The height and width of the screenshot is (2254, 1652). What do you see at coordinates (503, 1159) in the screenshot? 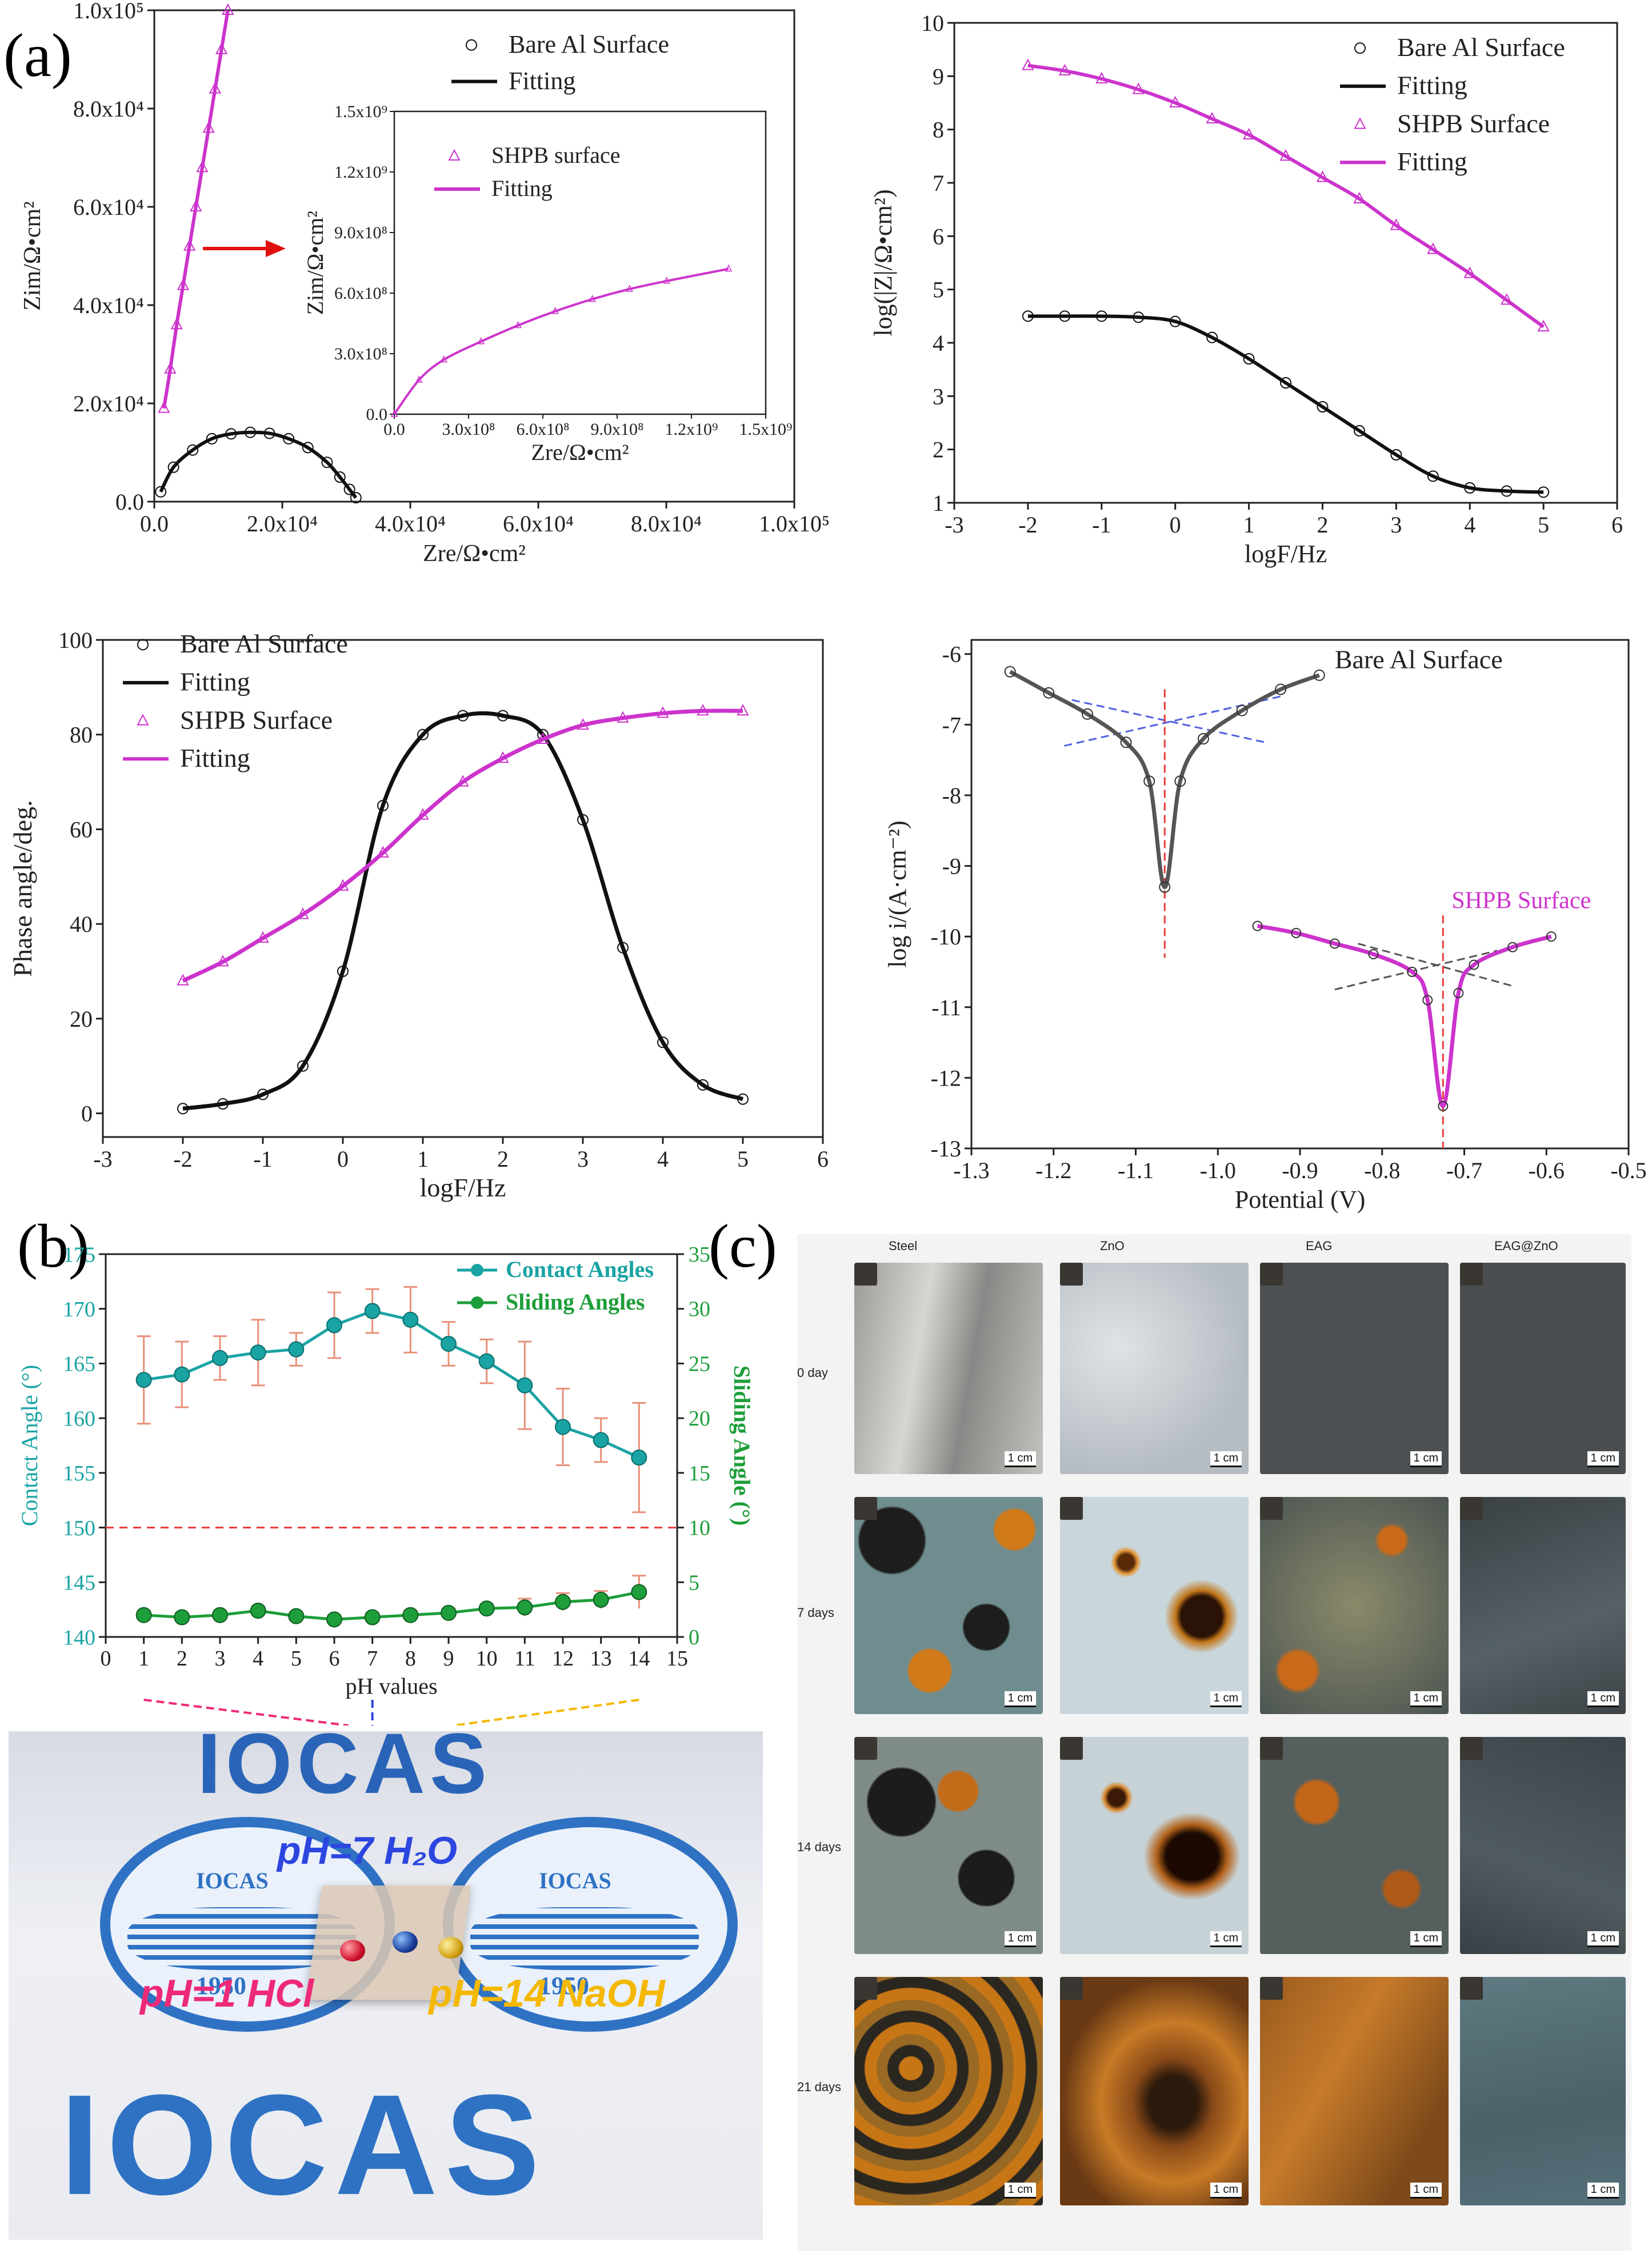
I see `x-tick-label: 2` at bounding box center [503, 1159].